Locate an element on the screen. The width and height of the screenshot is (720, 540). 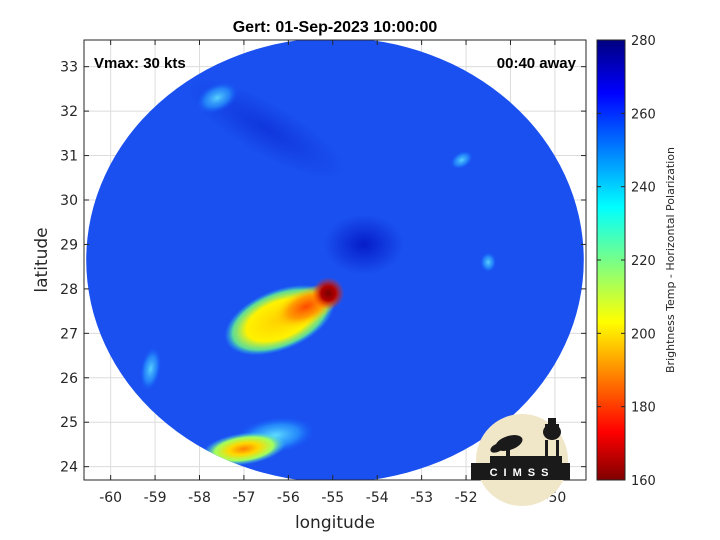
y-tick-label: 27 is located at coordinates (69, 334).